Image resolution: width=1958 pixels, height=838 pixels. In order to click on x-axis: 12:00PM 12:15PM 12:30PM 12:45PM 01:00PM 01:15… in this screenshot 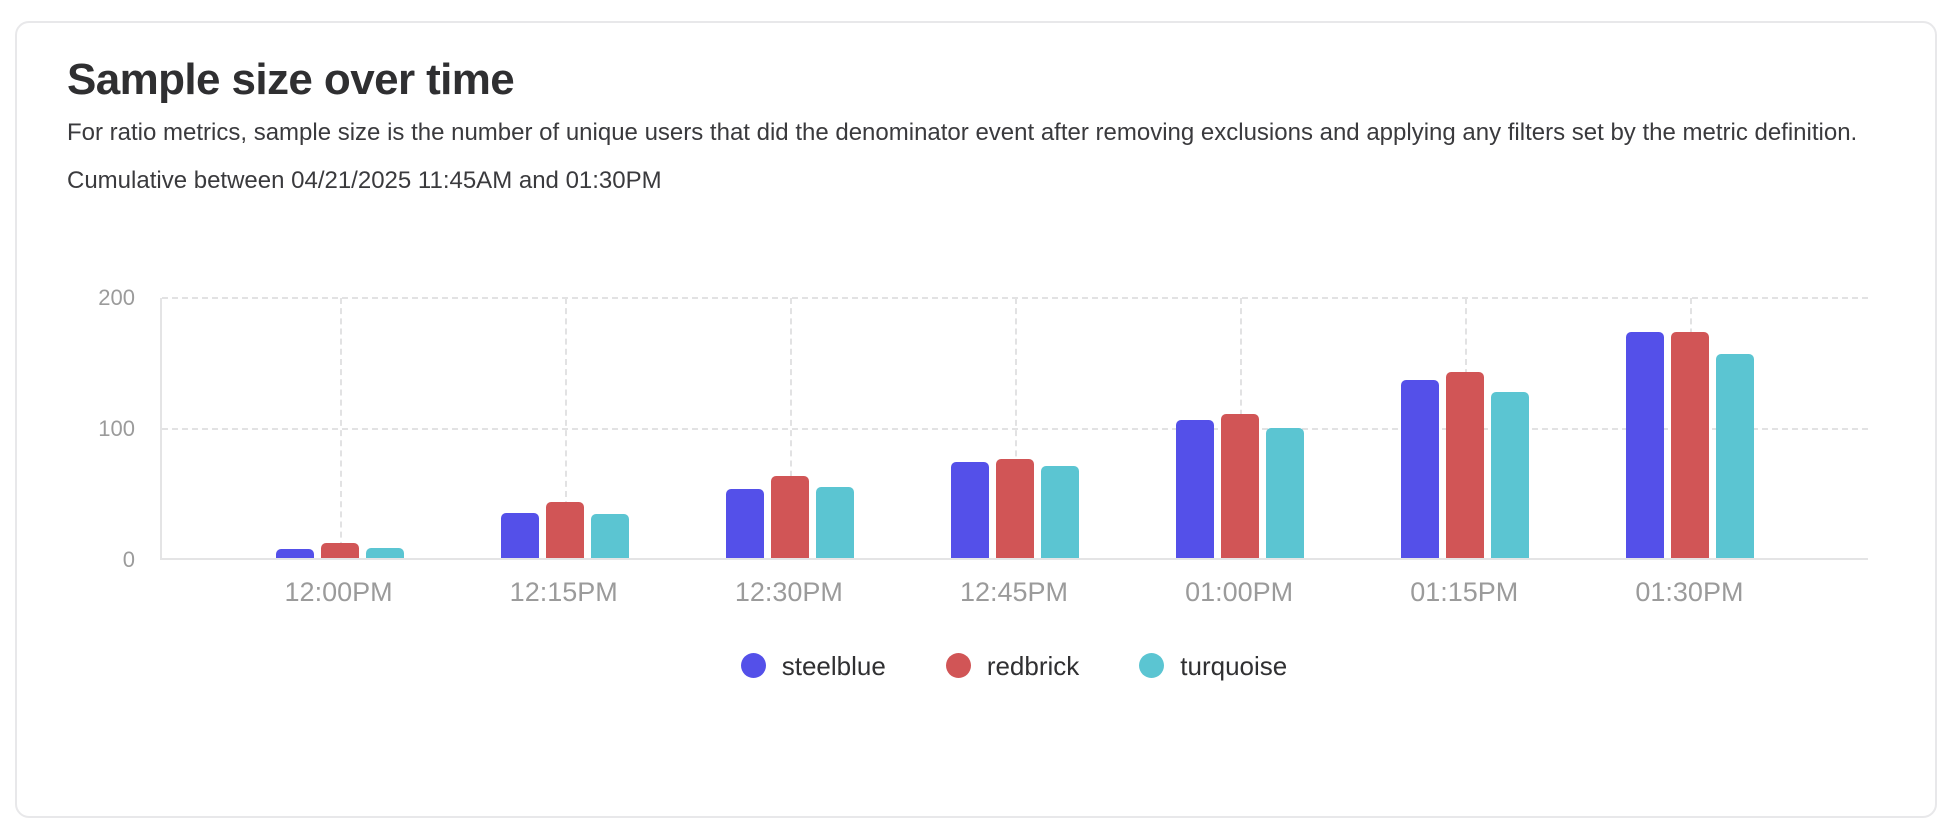, I will do `click(1014, 592)`.